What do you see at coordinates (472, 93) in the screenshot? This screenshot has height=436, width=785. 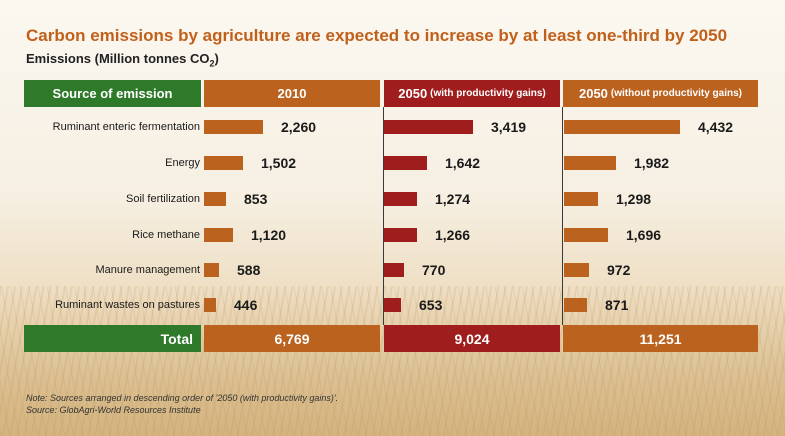 I see `header-2050-with-gains: 2050 (with productivity gains)` at bounding box center [472, 93].